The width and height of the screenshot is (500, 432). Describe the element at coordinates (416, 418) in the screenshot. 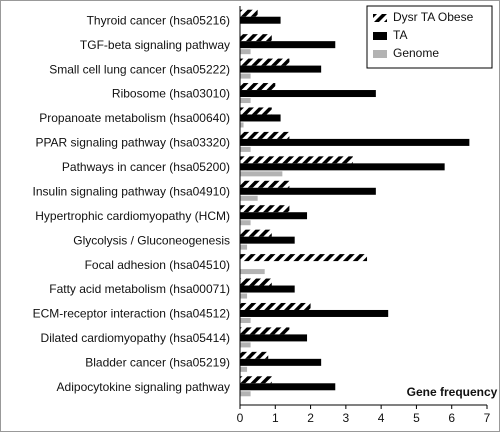

I see `x-tick-label: 5` at that location.